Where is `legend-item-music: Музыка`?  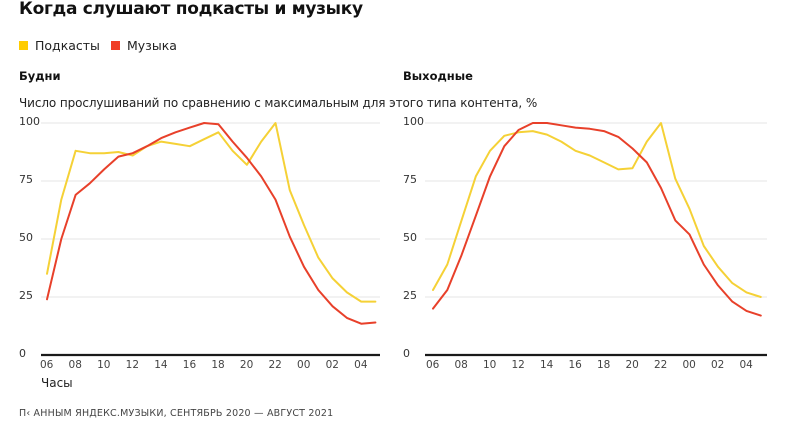 legend-item-music: Музыка is located at coordinates (144, 45).